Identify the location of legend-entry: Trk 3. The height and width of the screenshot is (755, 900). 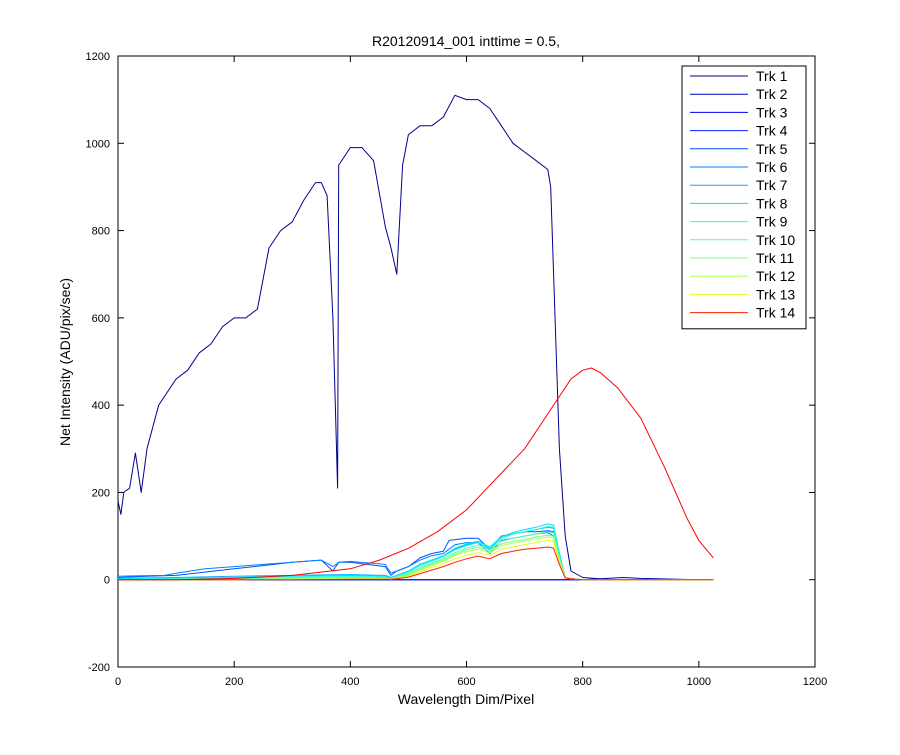
(772, 112).